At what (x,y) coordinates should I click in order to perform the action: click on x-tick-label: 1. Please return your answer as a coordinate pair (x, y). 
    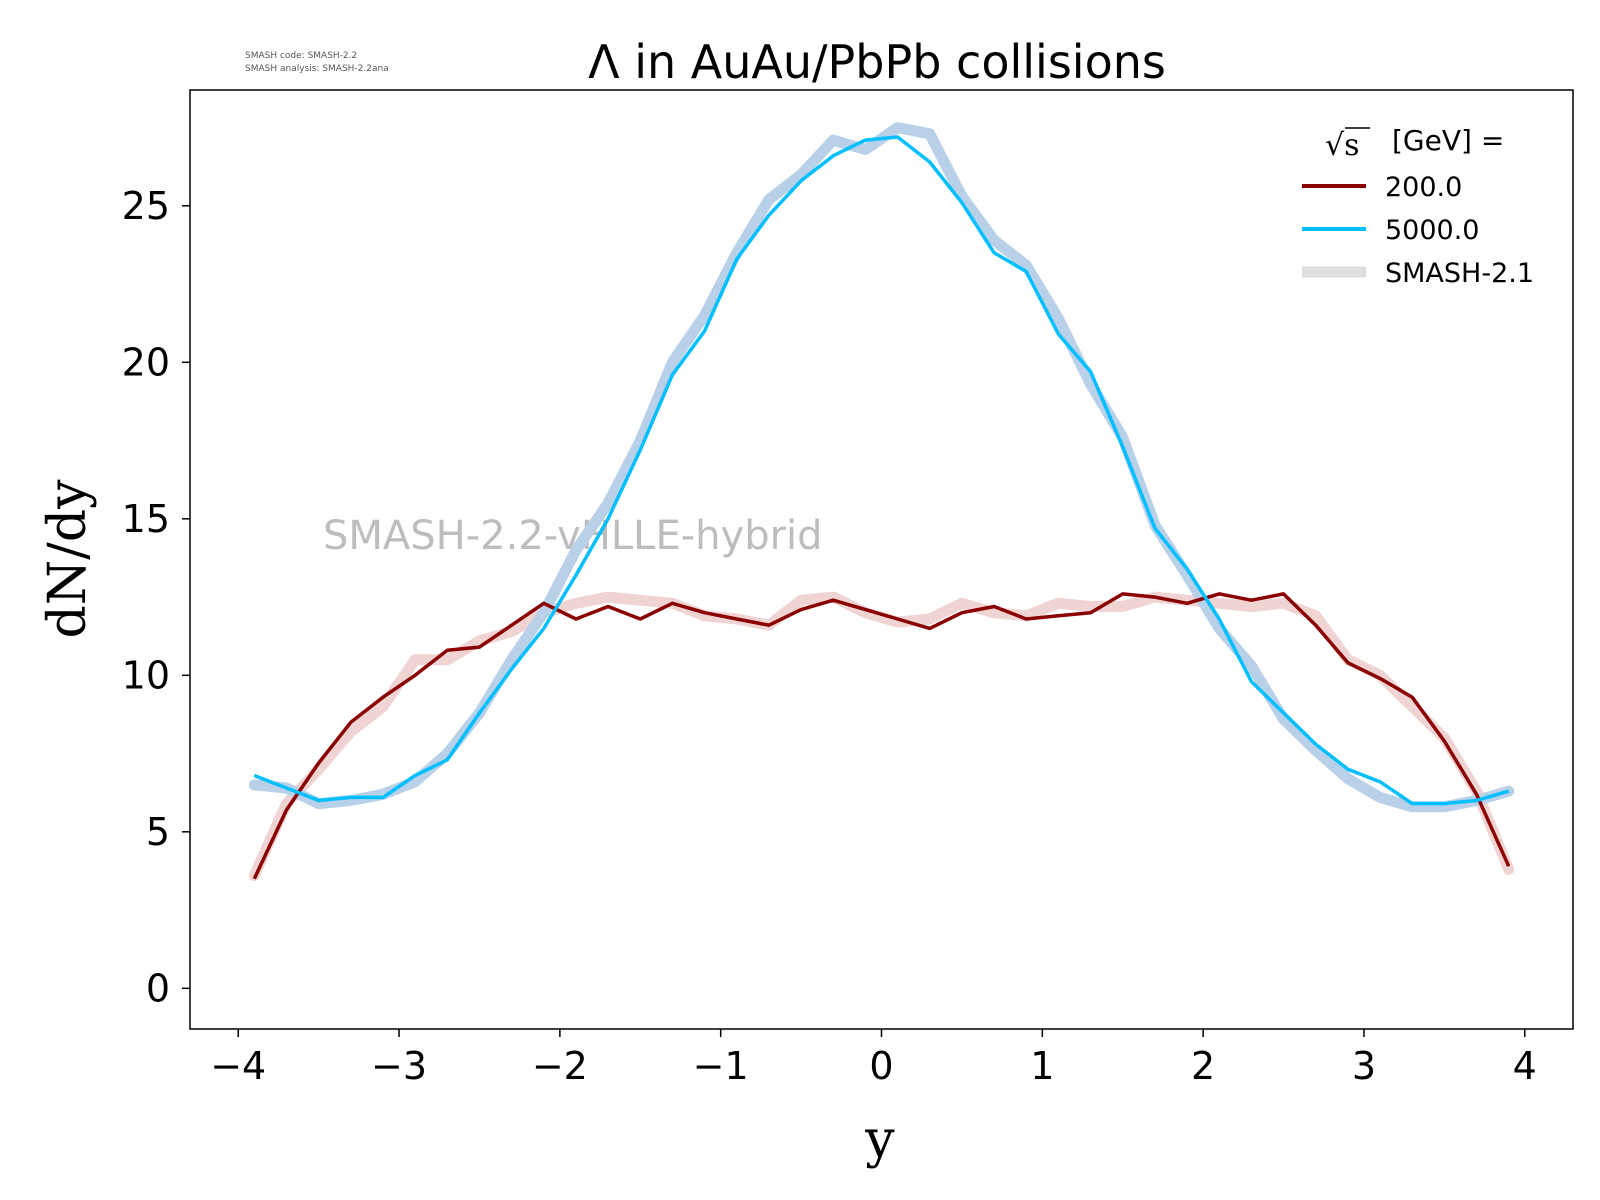
    Looking at the image, I should click on (1042, 1066).